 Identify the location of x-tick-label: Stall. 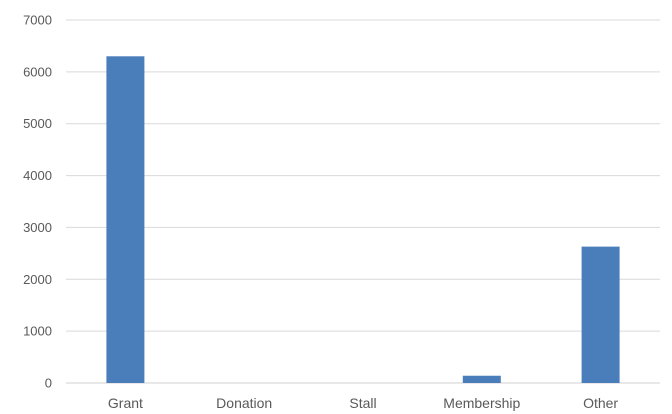
(362, 403).